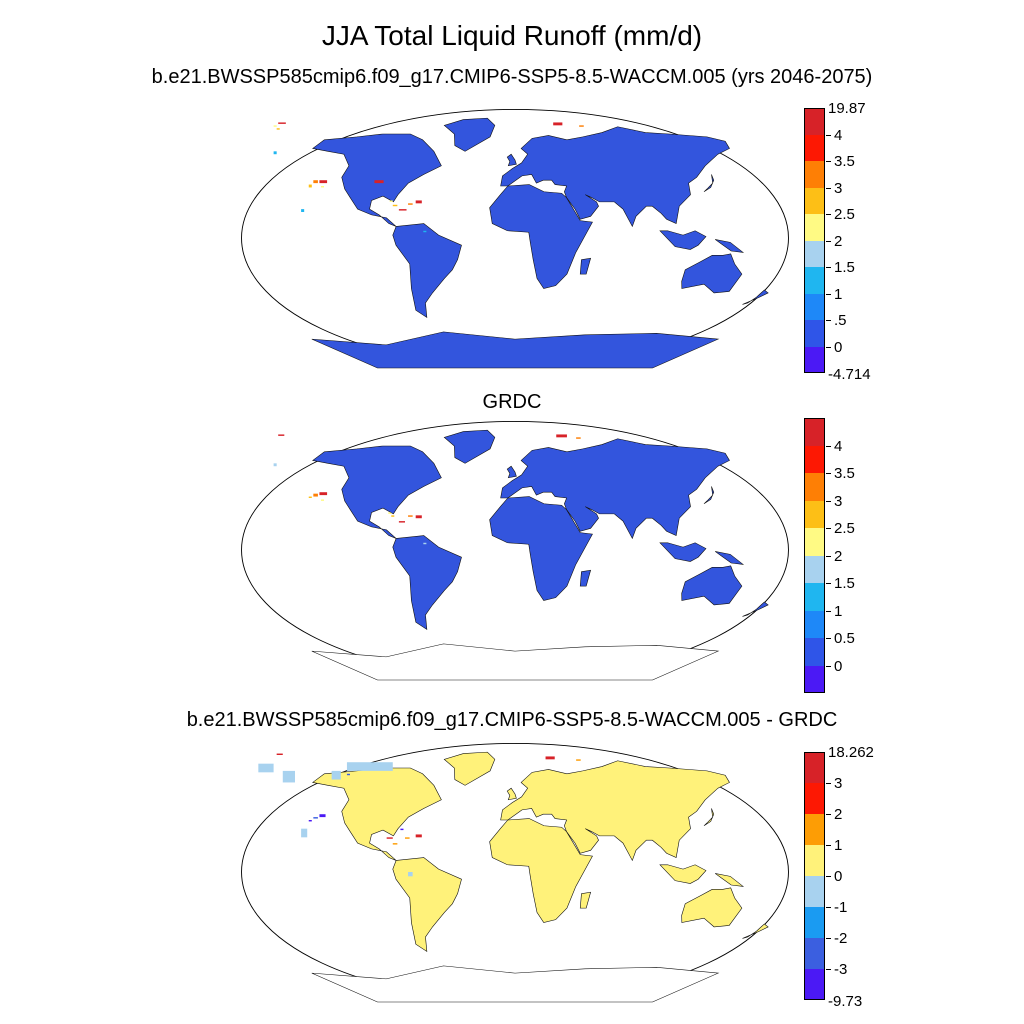 The image size is (1024, 1024). Describe the element at coordinates (850, 555) in the screenshot. I see `colorbar-grdc: 0 0.5 1 1.5 2 2.5 3 3.5 4` at that location.